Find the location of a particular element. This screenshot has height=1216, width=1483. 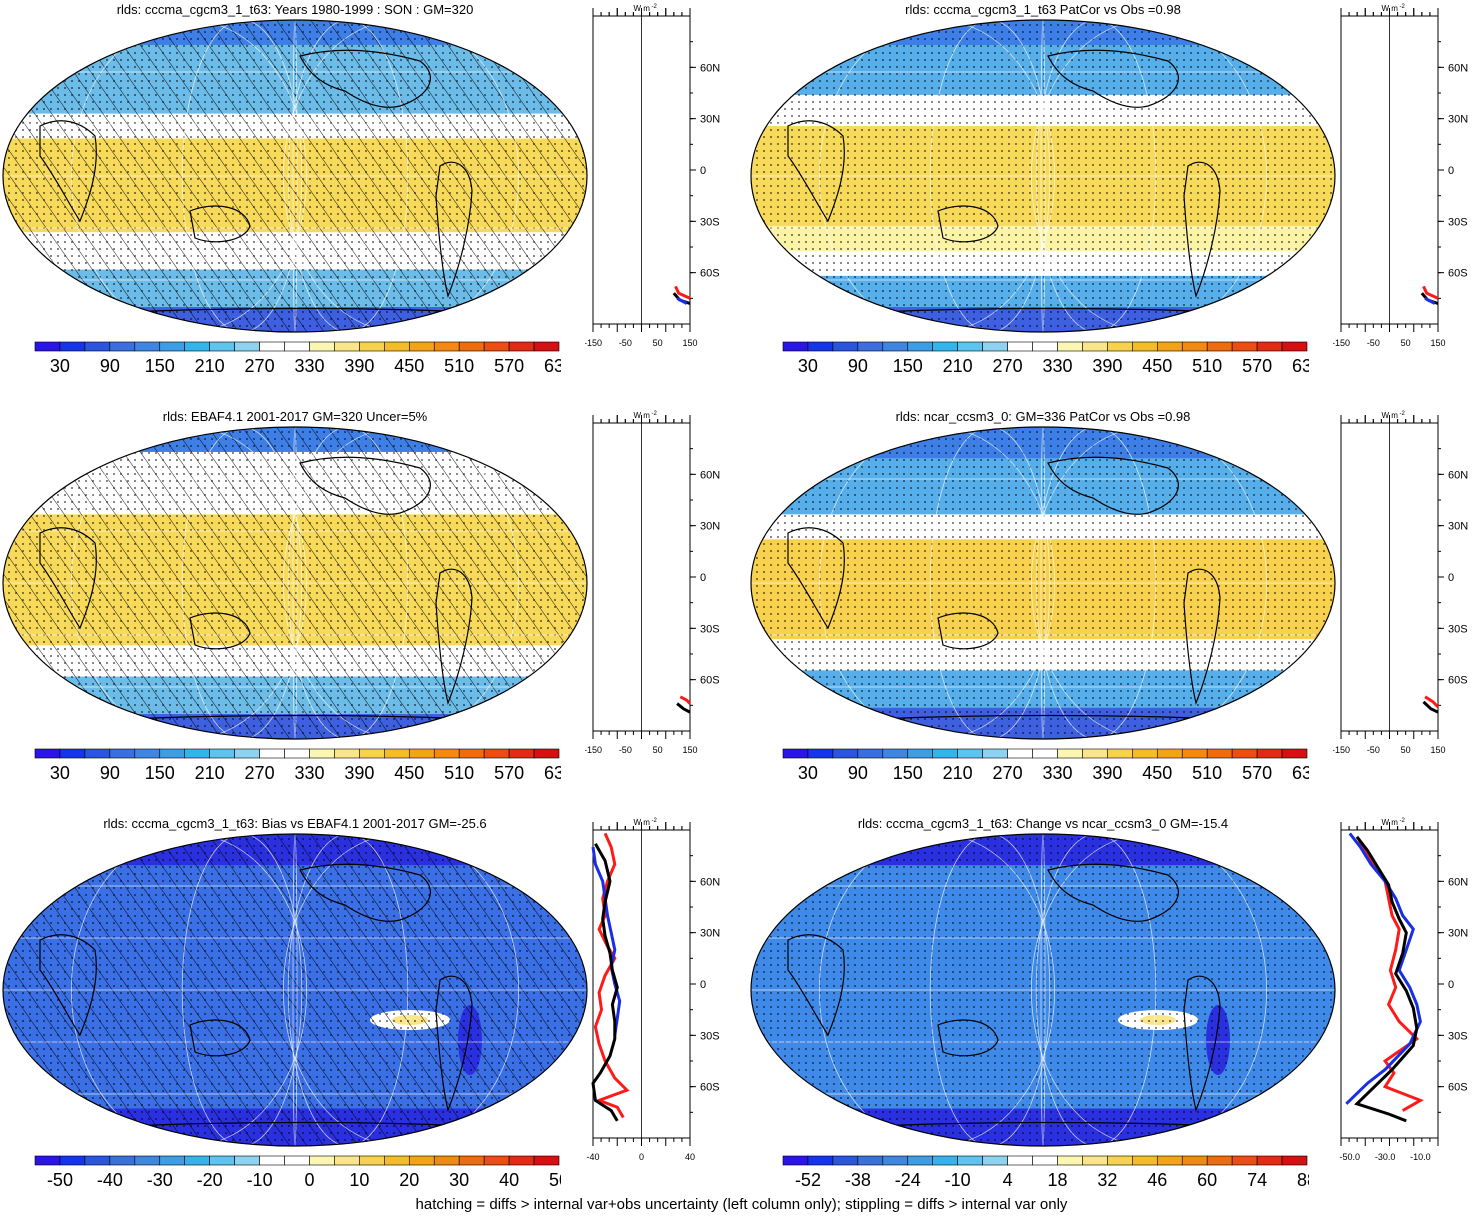

map-border is located at coordinates (1043, 583).